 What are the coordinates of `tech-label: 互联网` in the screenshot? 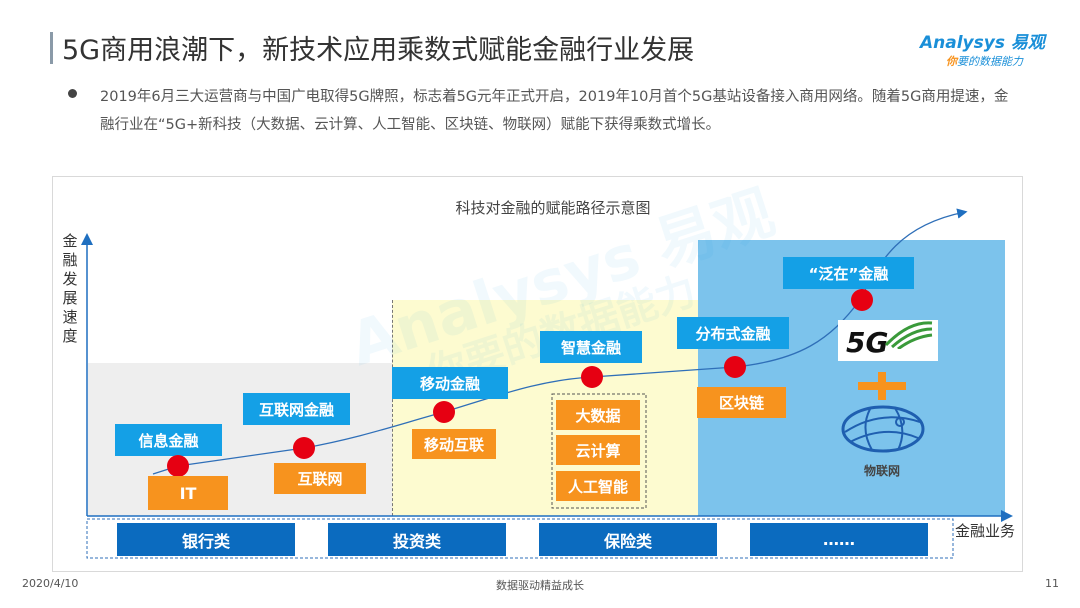 It's located at (320, 478).